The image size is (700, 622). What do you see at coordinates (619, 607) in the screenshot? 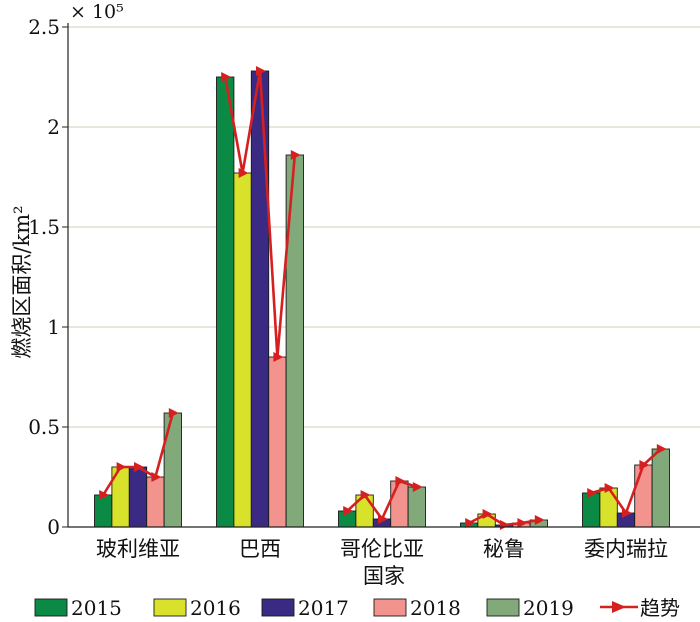
I see `legend-marker-trend` at bounding box center [619, 607].